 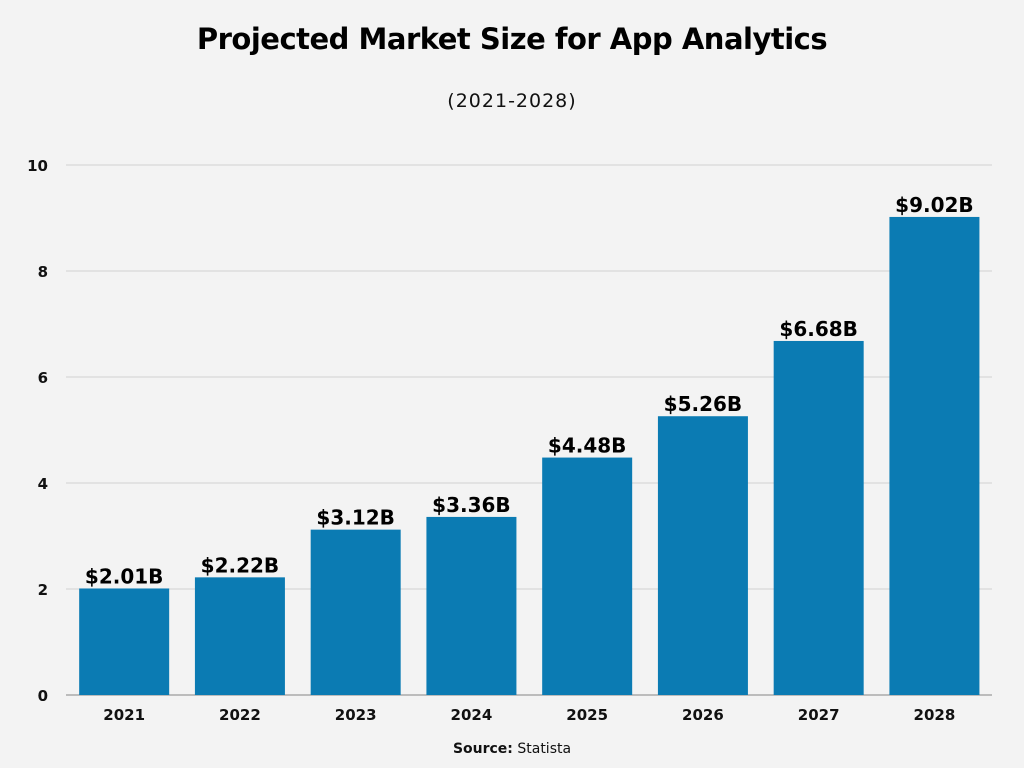 I want to click on x-tick-label: 2024, so click(x=472, y=715).